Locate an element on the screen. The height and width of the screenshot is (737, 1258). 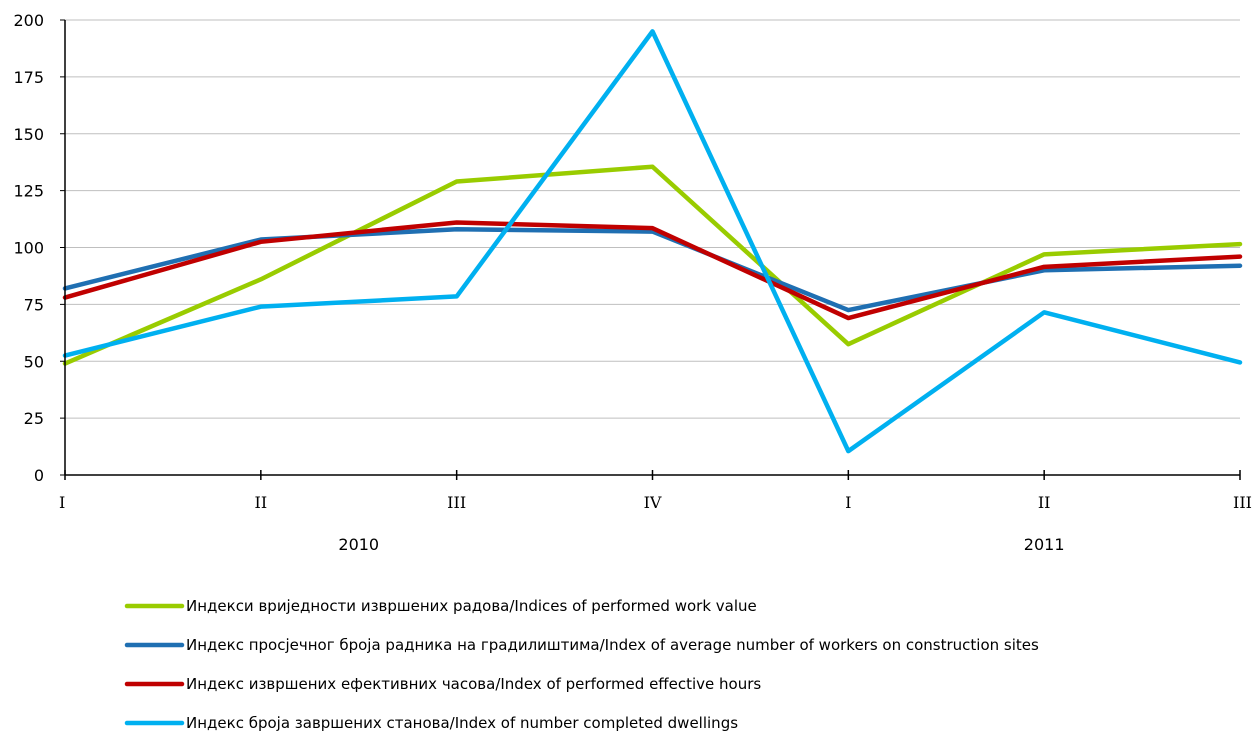
y-axis-tick-labels: 0 25 50 75 100 125 150 175 200 is located at coordinates (28, 248).